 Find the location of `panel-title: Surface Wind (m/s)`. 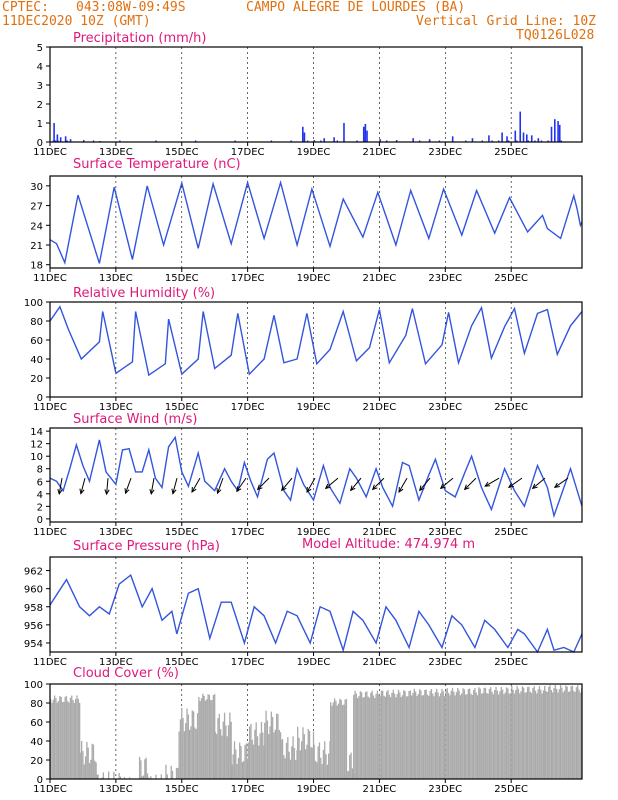

panel-title: Surface Wind (m/s) is located at coordinates (135, 419).